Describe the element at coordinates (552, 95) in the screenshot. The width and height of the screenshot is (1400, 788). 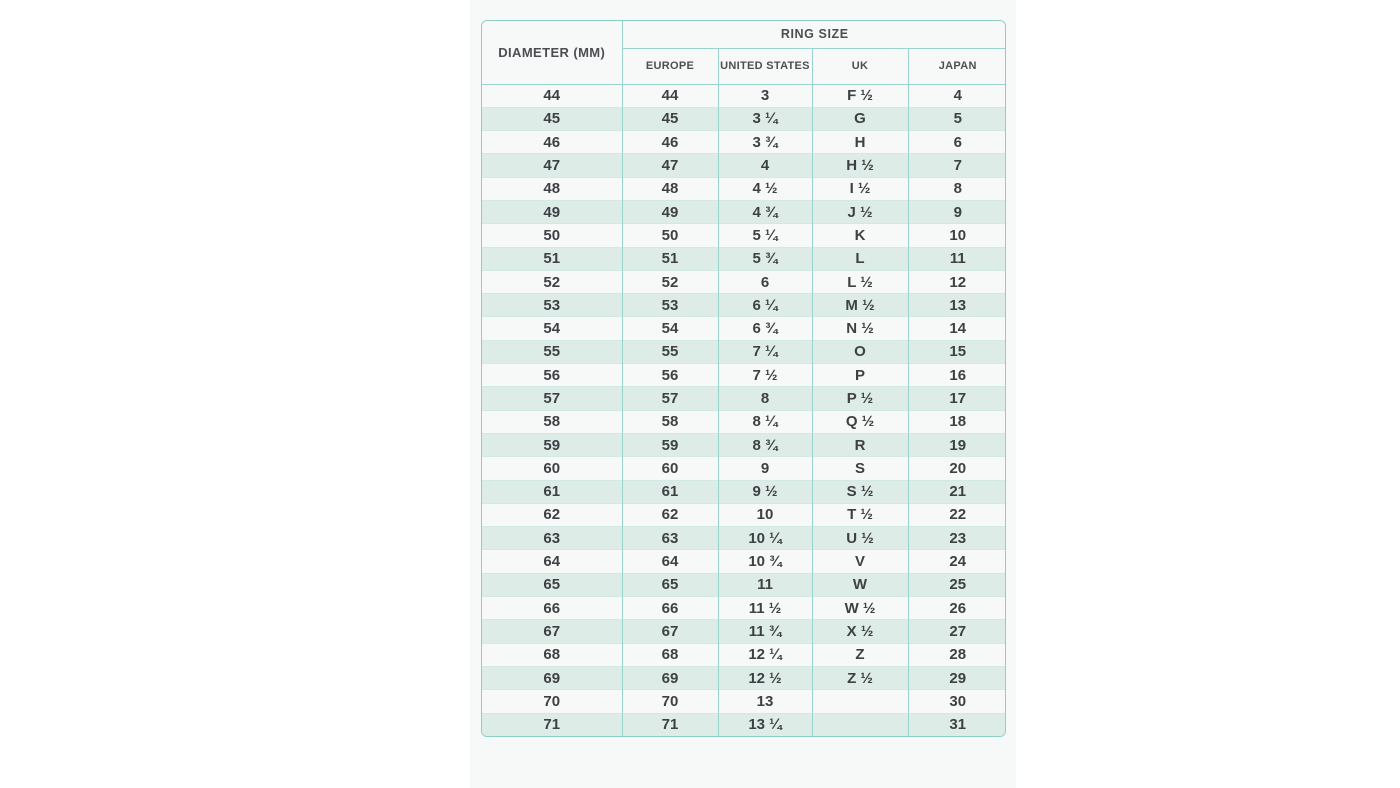
I see `diameter-cell: 44` at that location.